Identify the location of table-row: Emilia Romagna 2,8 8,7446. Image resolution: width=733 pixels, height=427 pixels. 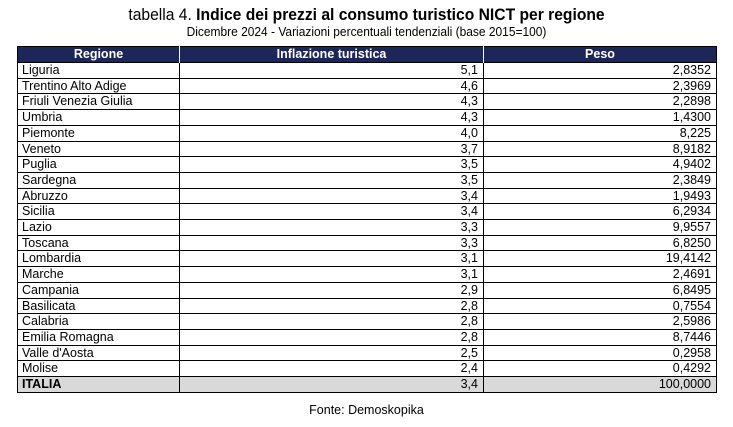
(367, 337).